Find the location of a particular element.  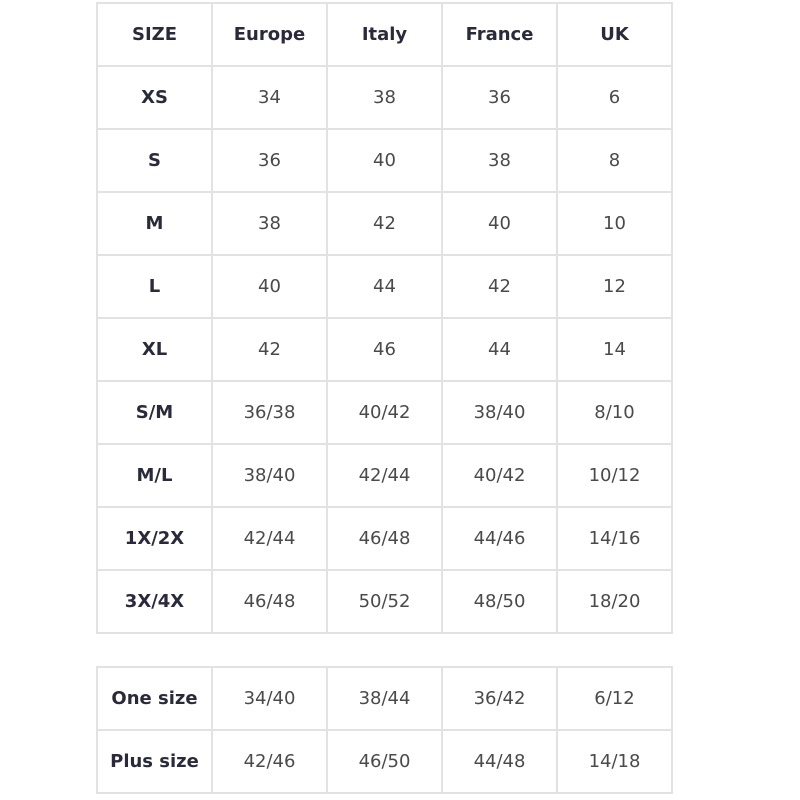

size-label-cell: M is located at coordinates (154, 223).